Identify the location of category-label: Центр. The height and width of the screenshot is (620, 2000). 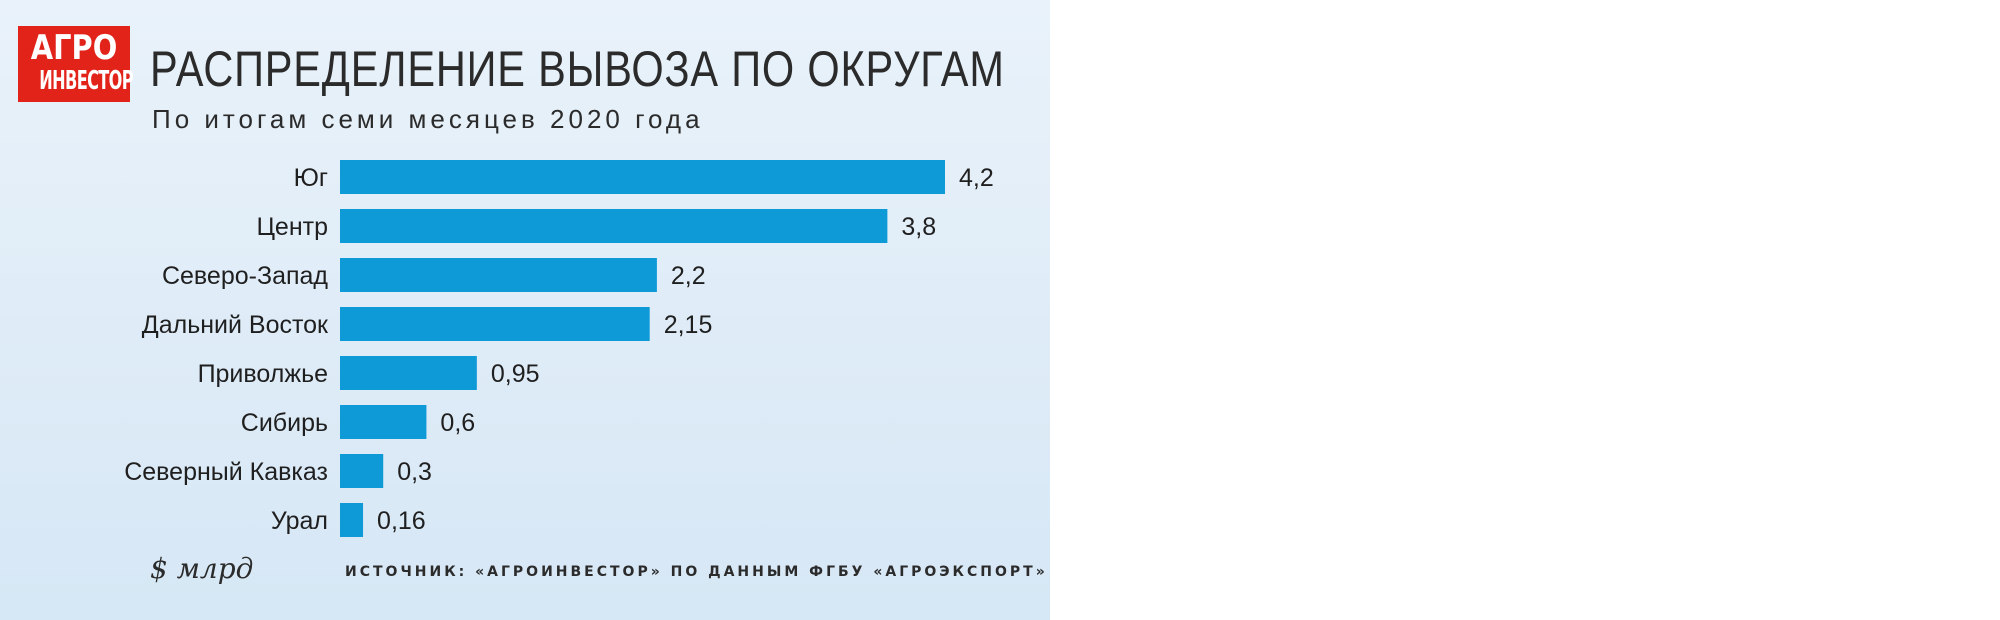
(292, 227).